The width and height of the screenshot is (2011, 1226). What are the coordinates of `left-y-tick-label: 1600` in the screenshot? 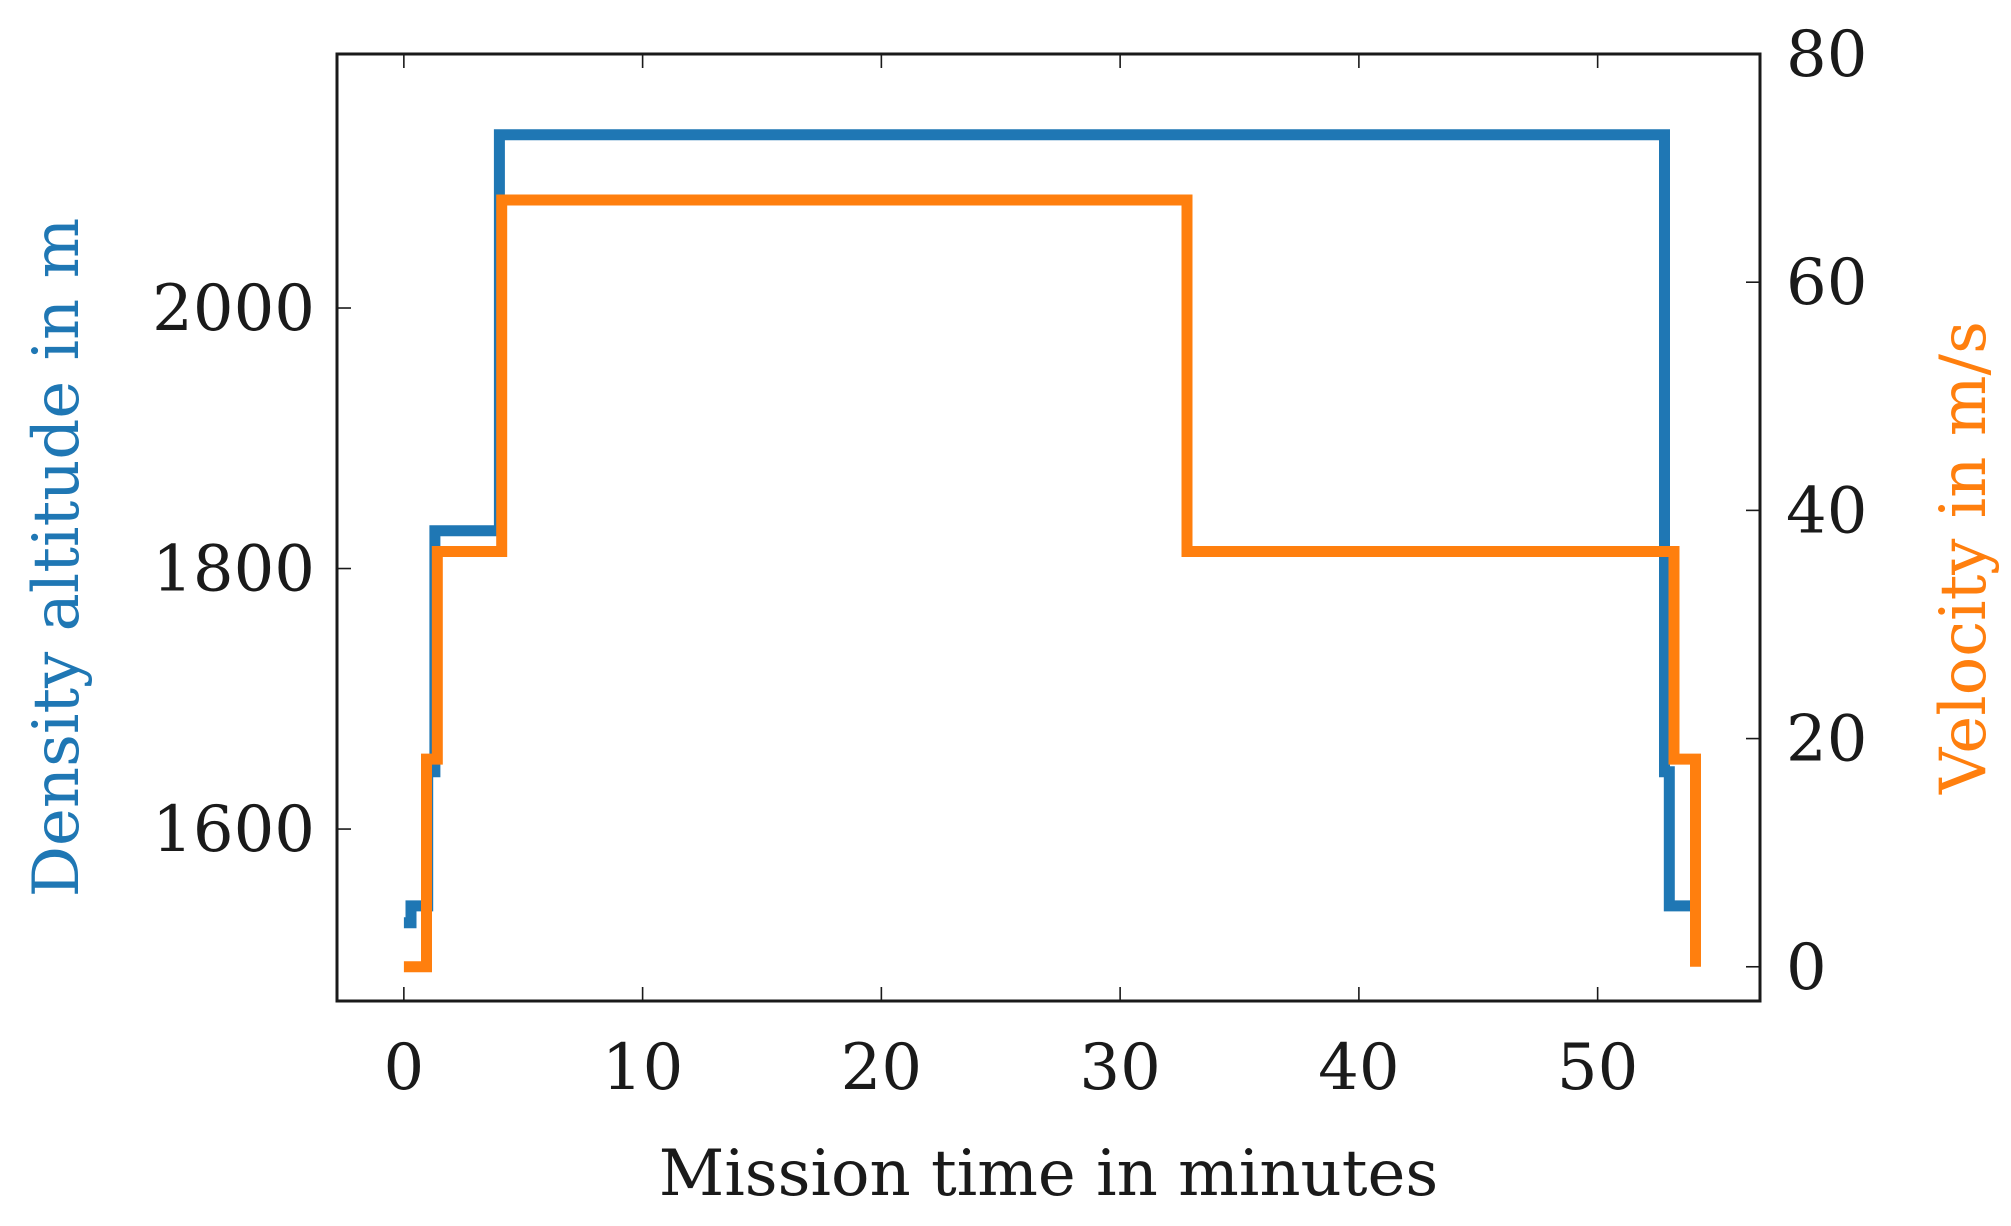 It's located at (233, 830).